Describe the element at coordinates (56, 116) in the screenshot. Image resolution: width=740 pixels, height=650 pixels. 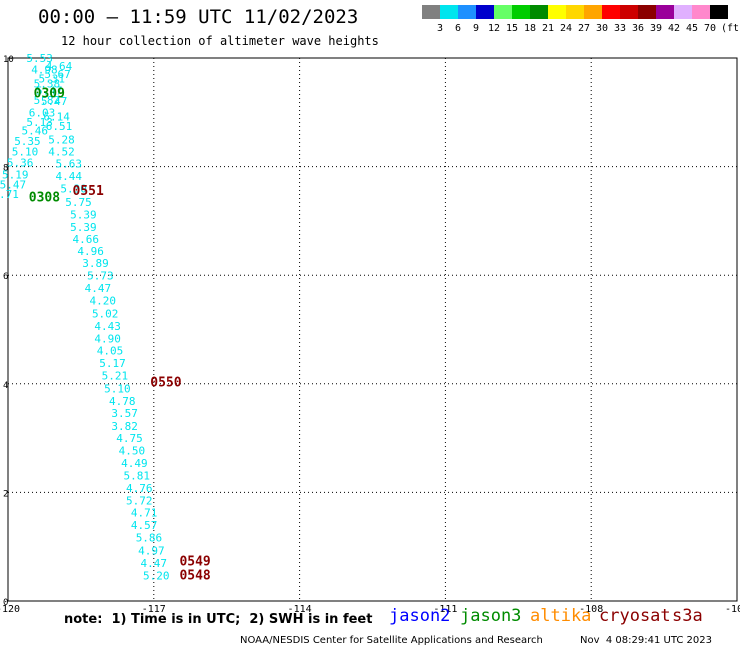
I see `wave-height-label: 6.14` at that location.